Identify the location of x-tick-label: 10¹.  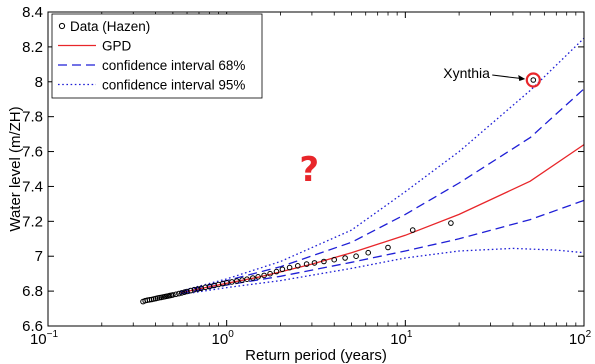
(401, 338).